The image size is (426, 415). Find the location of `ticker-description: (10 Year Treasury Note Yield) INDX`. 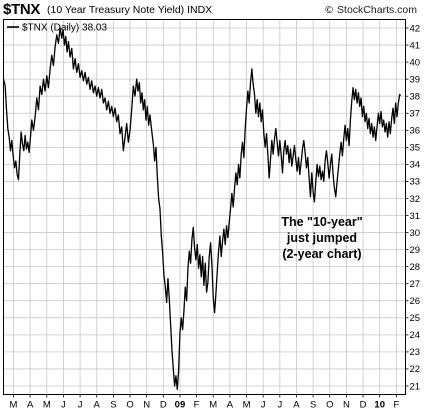

ticker-description: (10 Year Treasury Note Yield) INDX is located at coordinates (129, 10).